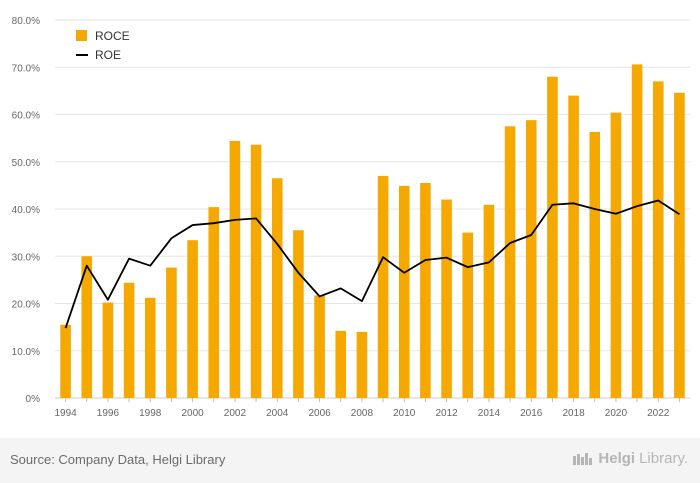  What do you see at coordinates (118, 459) in the screenshot?
I see `source-text: Source: Company Data, Helgi Library` at bounding box center [118, 459].